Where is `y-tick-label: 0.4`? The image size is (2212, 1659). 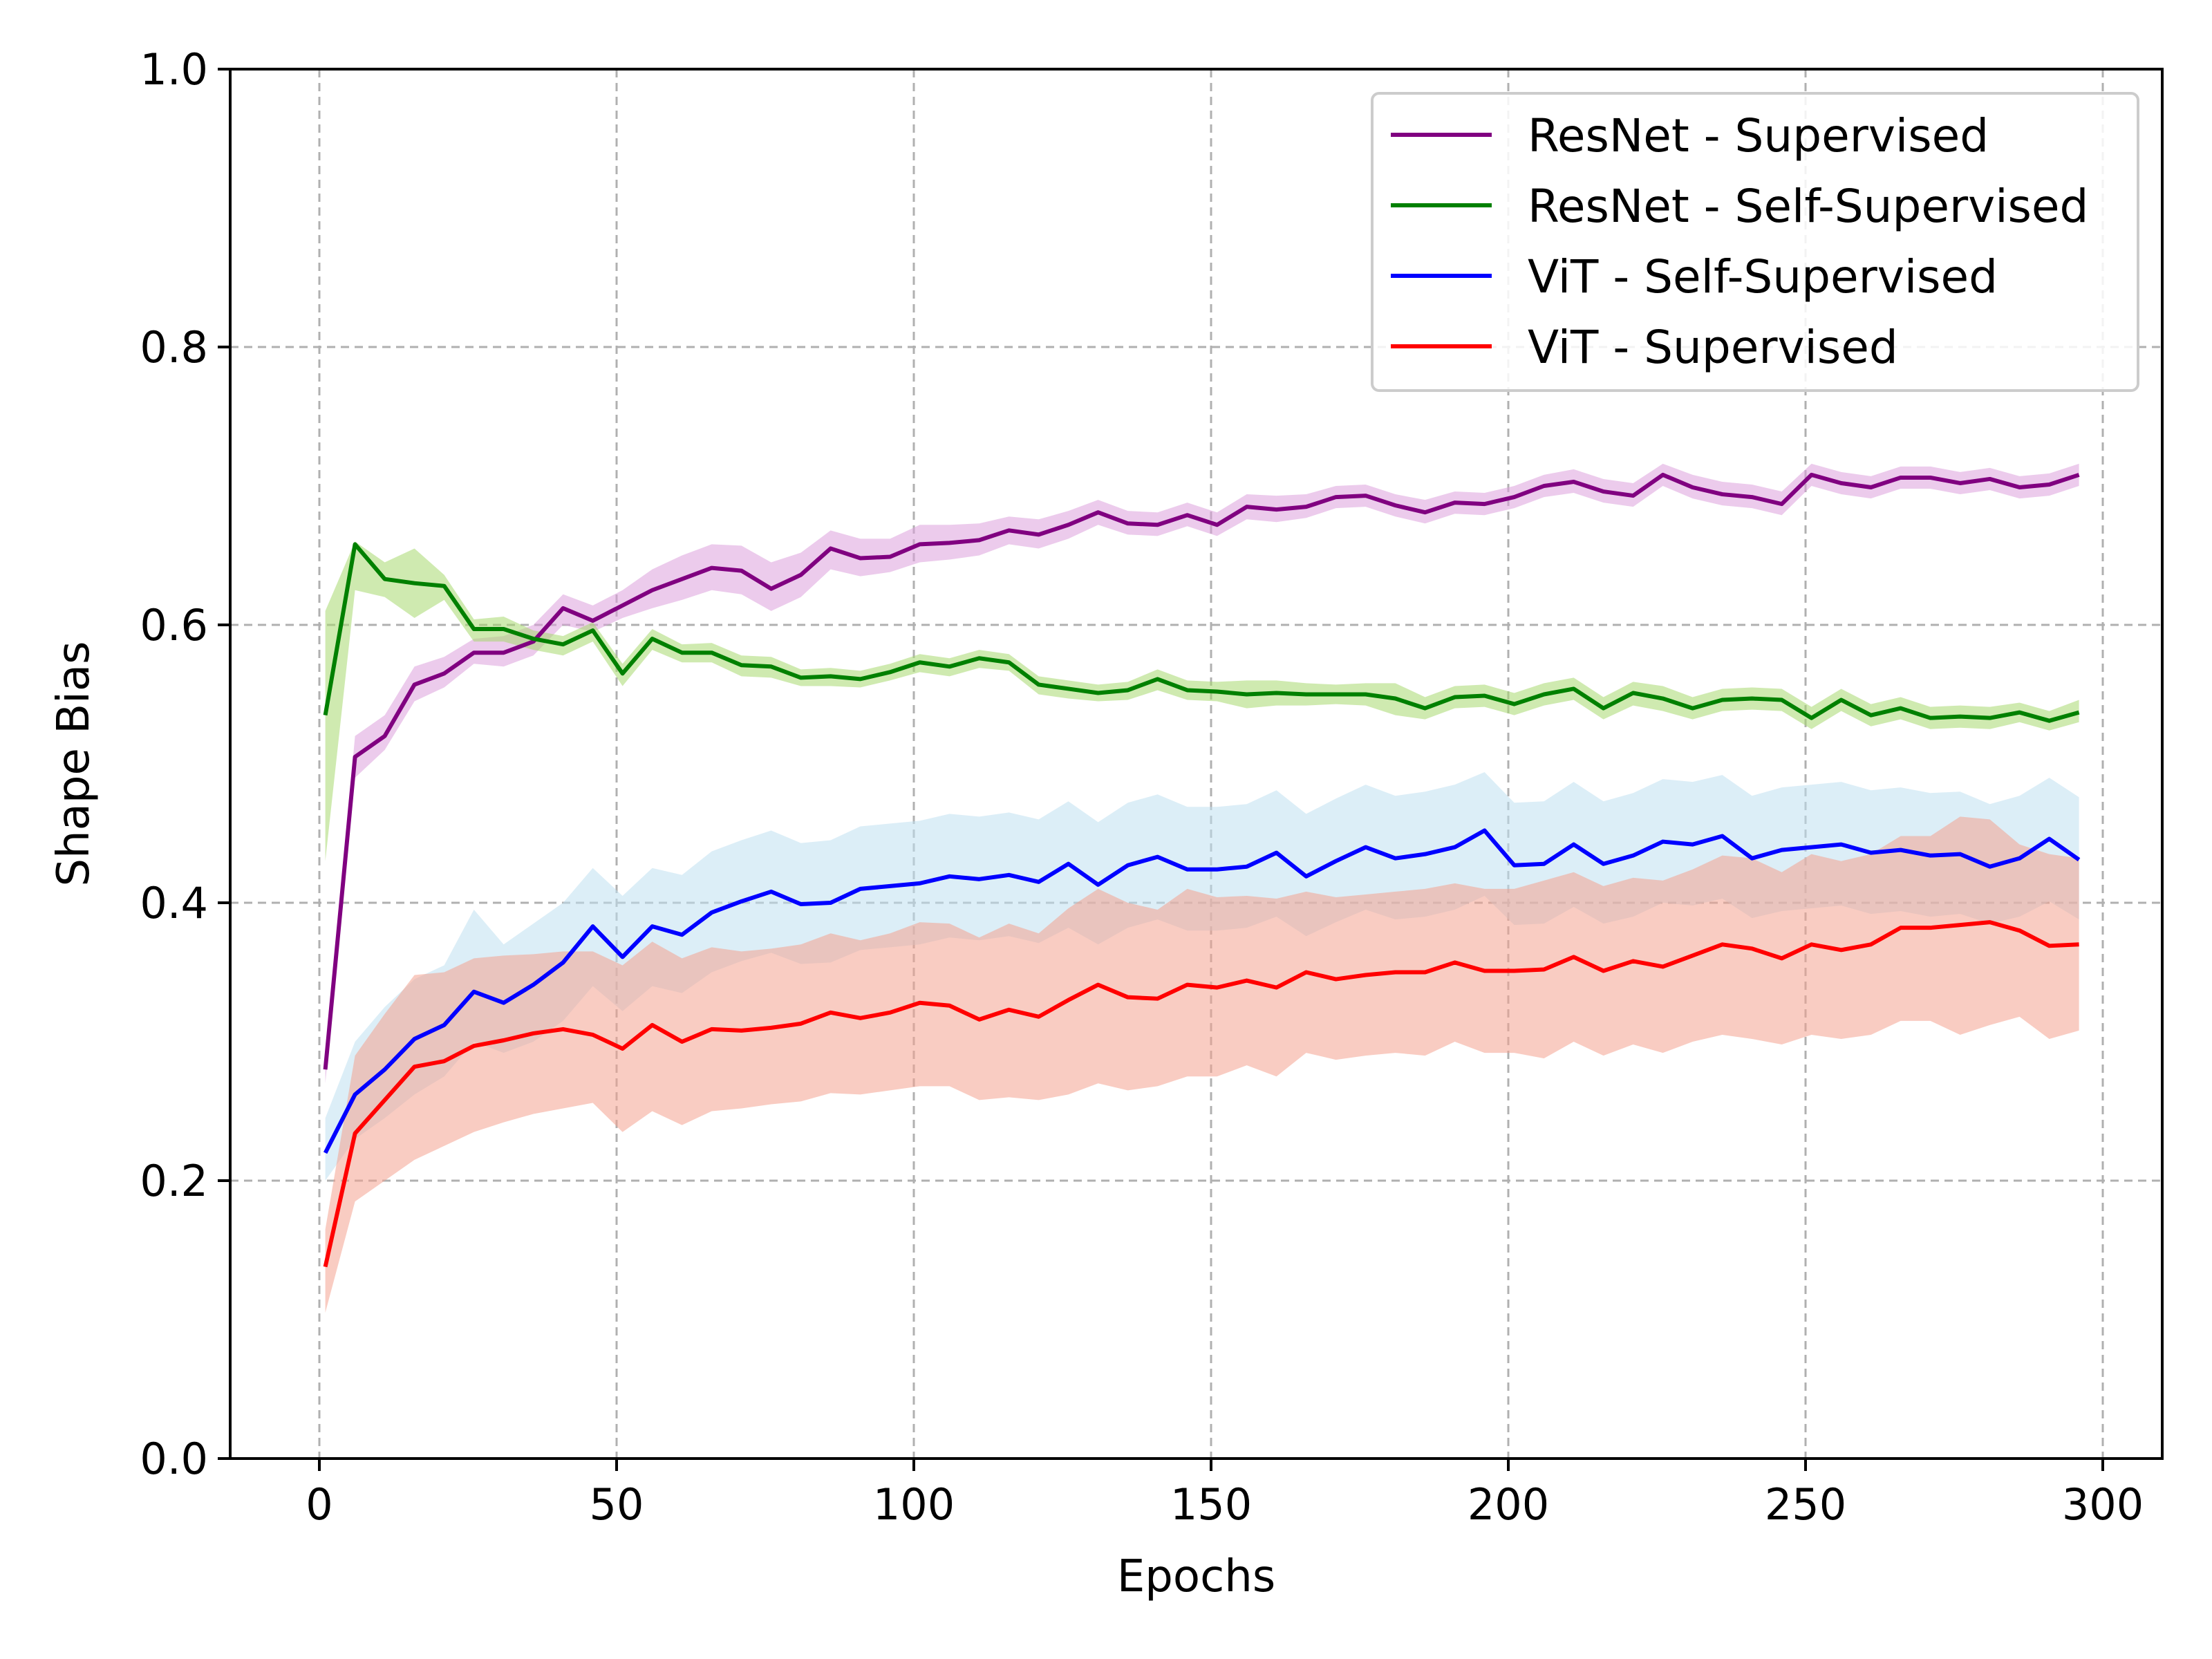 y-tick-label: 0.4 is located at coordinates (174, 903).